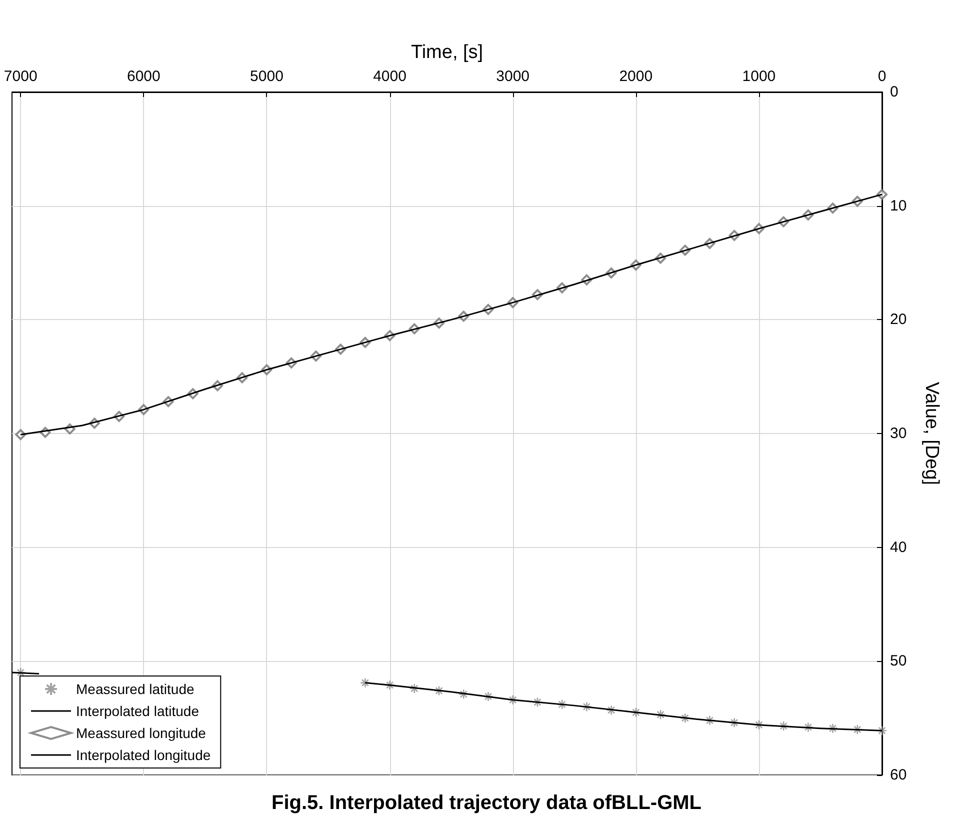 This screenshot has height=826, width=973. What do you see at coordinates (898, 319) in the screenshot?
I see `y-tick-label: 20` at bounding box center [898, 319].